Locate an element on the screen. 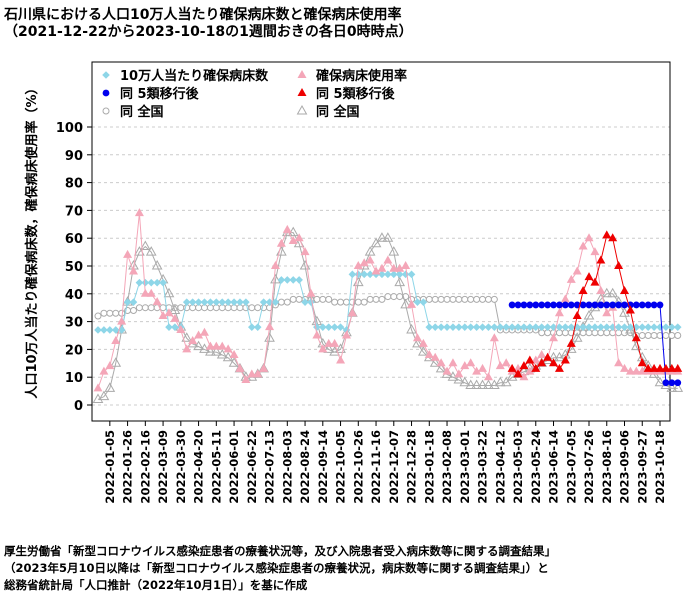  y-axis-label: 人口10万人当たり確保病床数，確保病床使用率（%） is located at coordinates (32, 239).